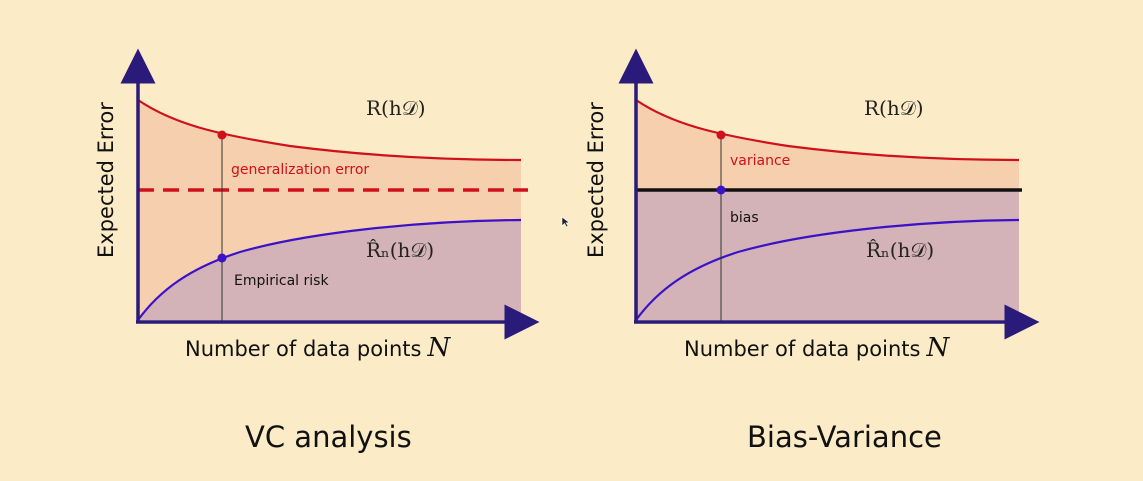 Image resolution: width=1143 pixels, height=481 pixels. Describe the element at coordinates (328, 437) in the screenshot. I see `vc-analysis-title: VC analysis` at that location.